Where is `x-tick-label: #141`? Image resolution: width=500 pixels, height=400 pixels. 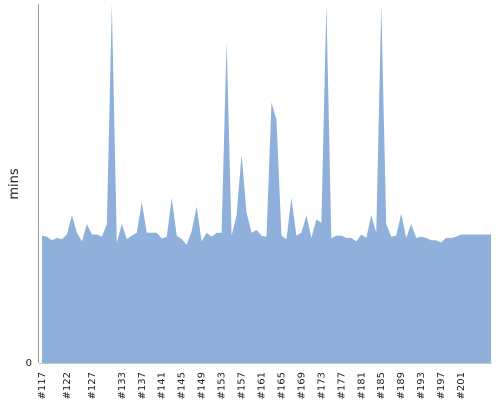 x-tick-label: #141 is located at coordinates (162, 385).